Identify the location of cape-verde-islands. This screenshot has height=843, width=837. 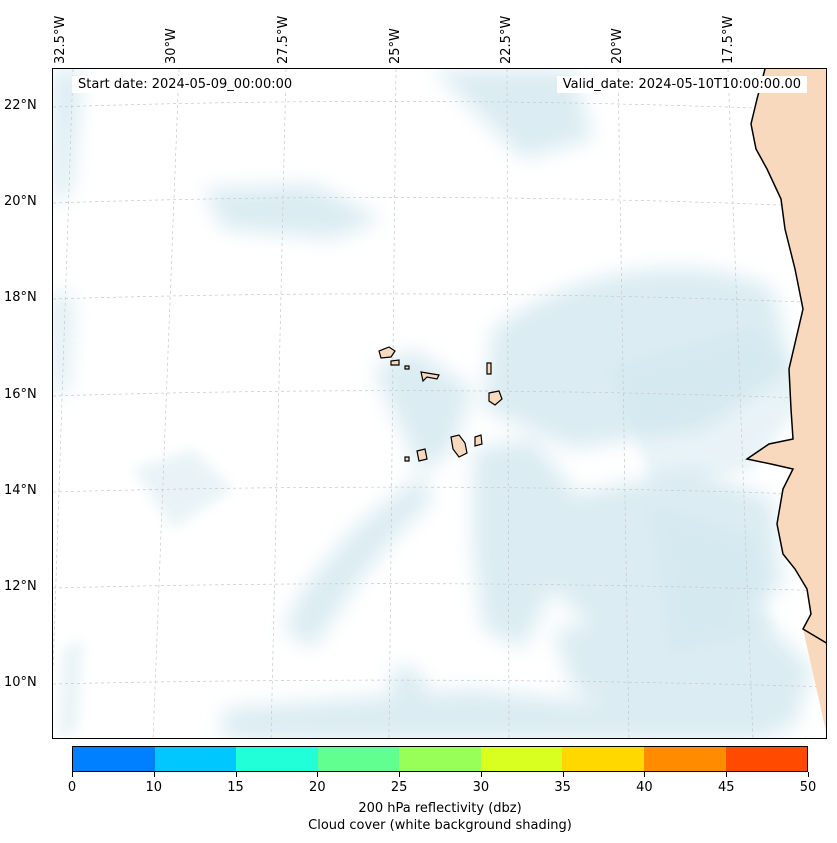
(440, 404).